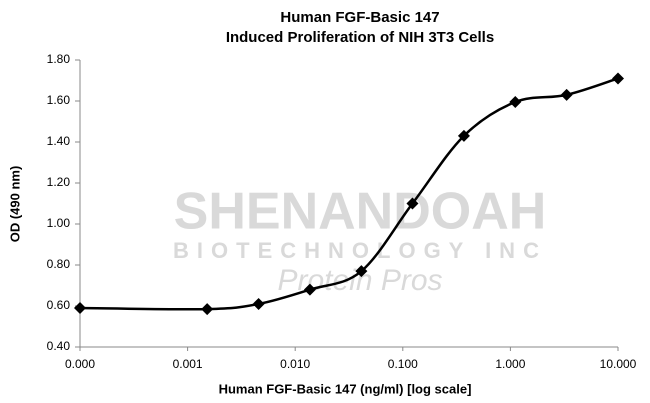  What do you see at coordinates (59, 346) in the screenshot?
I see `y-tick-label: 0.40` at bounding box center [59, 346].